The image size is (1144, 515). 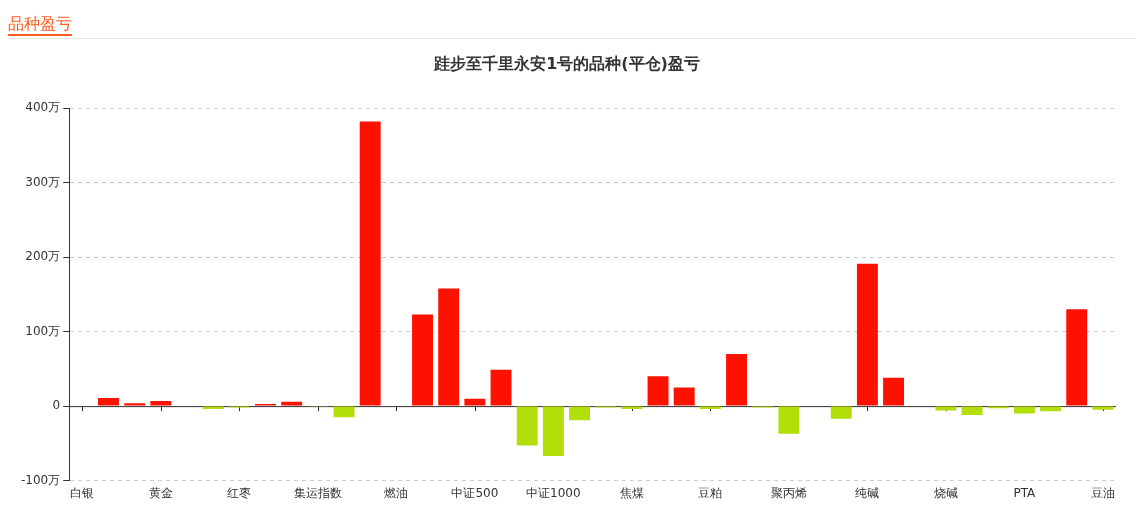 What do you see at coordinates (475, 492) in the screenshot?
I see `x-tick-label: 中证500` at bounding box center [475, 492].